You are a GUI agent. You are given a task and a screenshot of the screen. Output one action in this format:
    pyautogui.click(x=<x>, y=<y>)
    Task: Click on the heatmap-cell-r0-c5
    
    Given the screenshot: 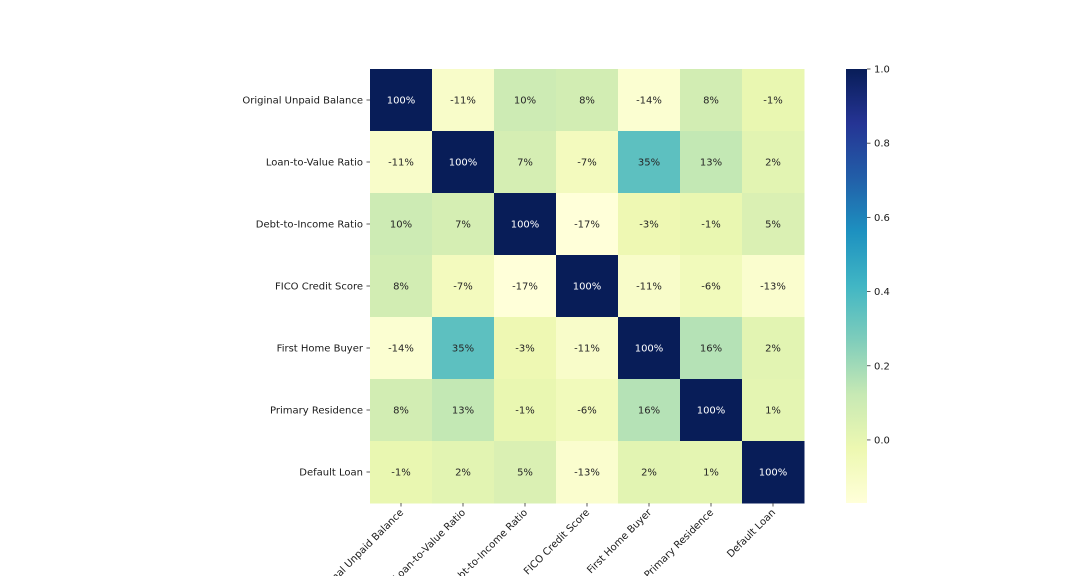 What is the action you would take?
    pyautogui.click(x=711, y=100)
    